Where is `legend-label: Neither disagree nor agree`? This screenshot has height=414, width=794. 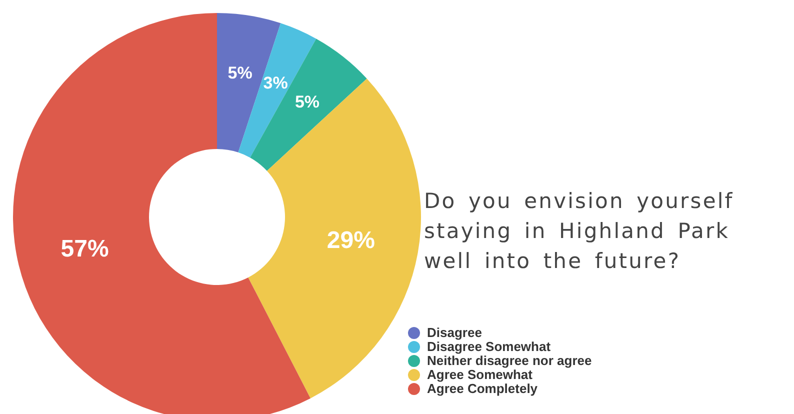
legend-label: Neither disagree nor agree is located at coordinates (509, 360).